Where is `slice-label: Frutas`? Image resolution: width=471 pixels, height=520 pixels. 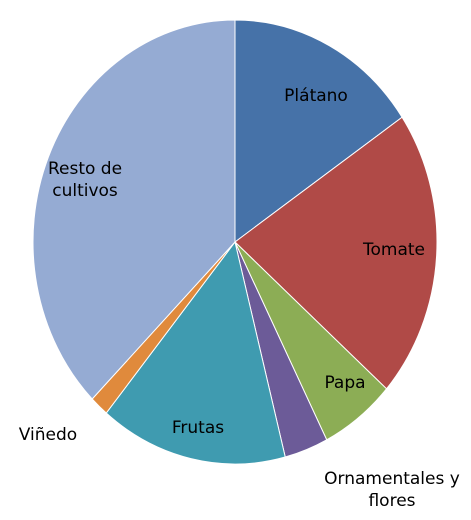 slice-label: Frutas is located at coordinates (198, 428).